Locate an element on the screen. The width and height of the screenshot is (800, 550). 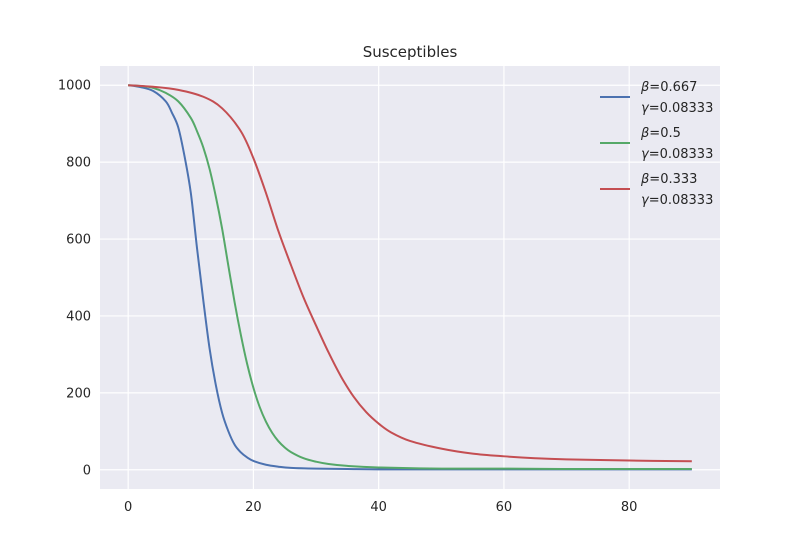
legend-entry-2: β=0.5 γ=0.08333 is located at coordinates (656, 144).